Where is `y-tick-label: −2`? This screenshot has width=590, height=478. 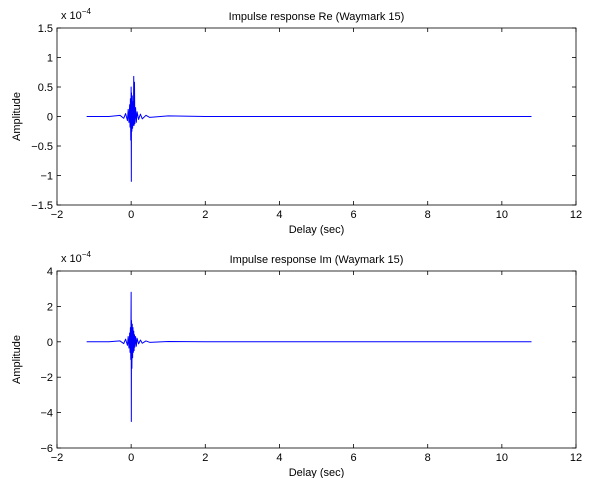
y-tick-label: −2 is located at coordinates (46, 378).